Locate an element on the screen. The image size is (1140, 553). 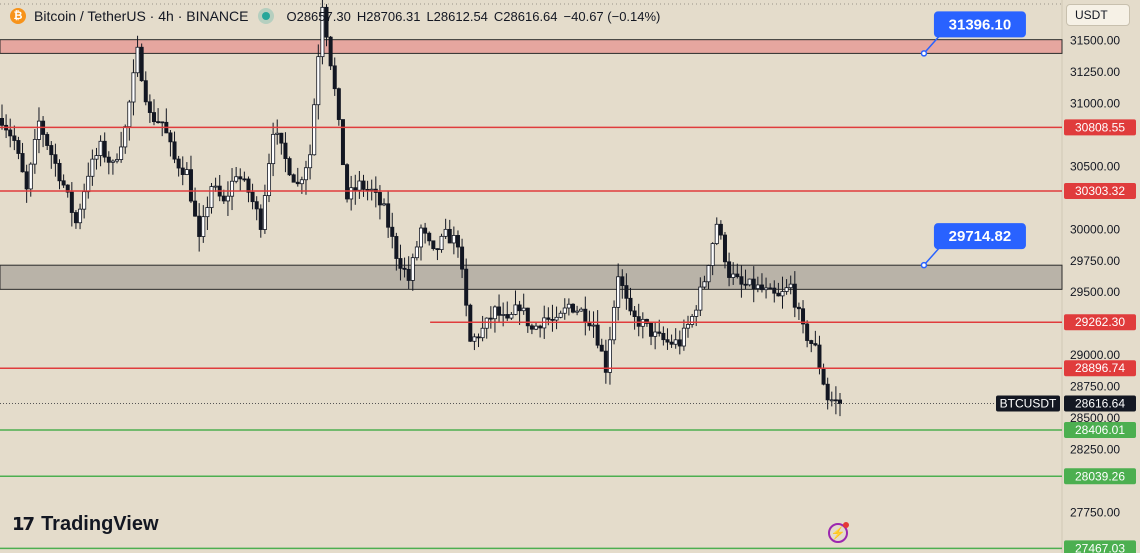
tradingview-logo-icon: 𝟭𝟳 is located at coordinates (23, 524).